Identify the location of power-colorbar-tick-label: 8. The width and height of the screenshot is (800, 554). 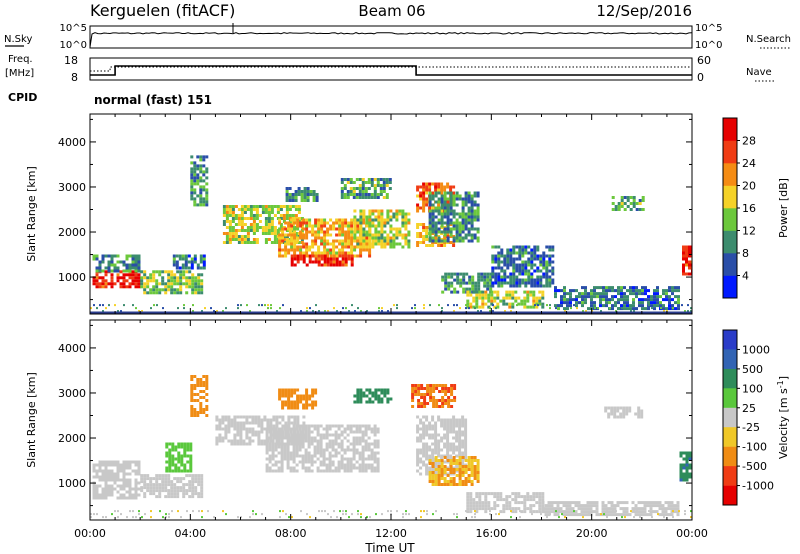
(745, 253).